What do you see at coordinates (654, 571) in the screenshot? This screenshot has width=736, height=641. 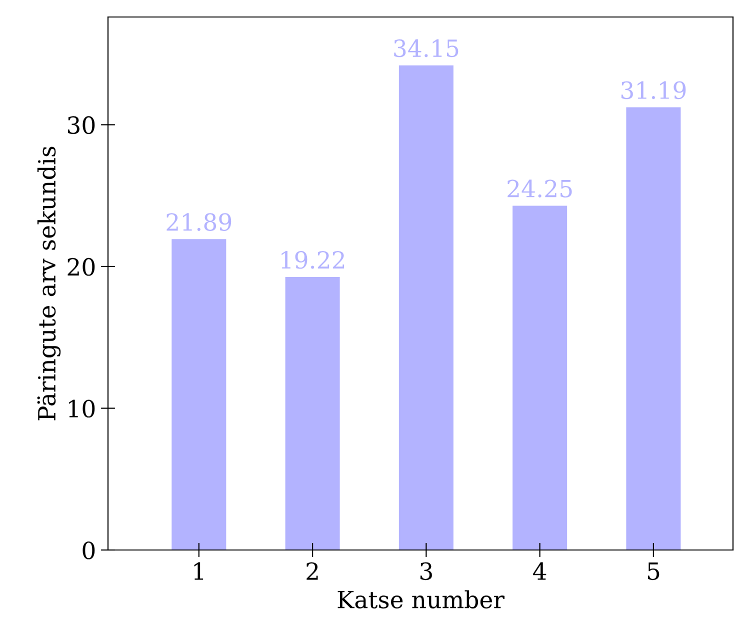 I see `x-tick-label: 5` at bounding box center [654, 571].